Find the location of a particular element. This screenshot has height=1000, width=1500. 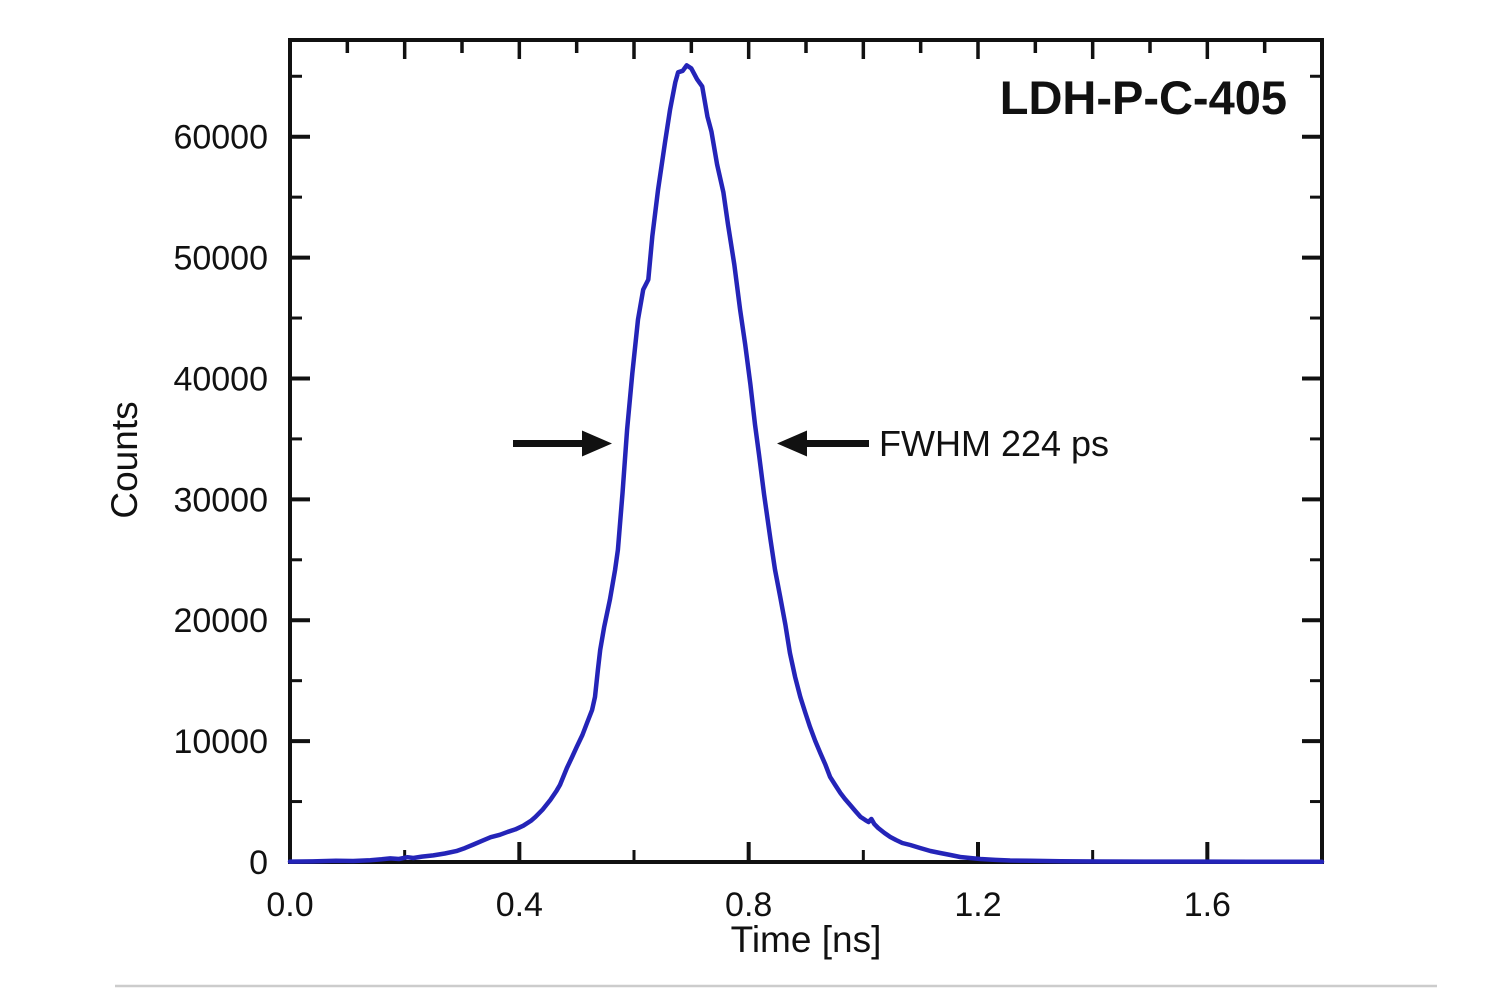

x-axis-tick-label: 0.4 is located at coordinates (519, 905).